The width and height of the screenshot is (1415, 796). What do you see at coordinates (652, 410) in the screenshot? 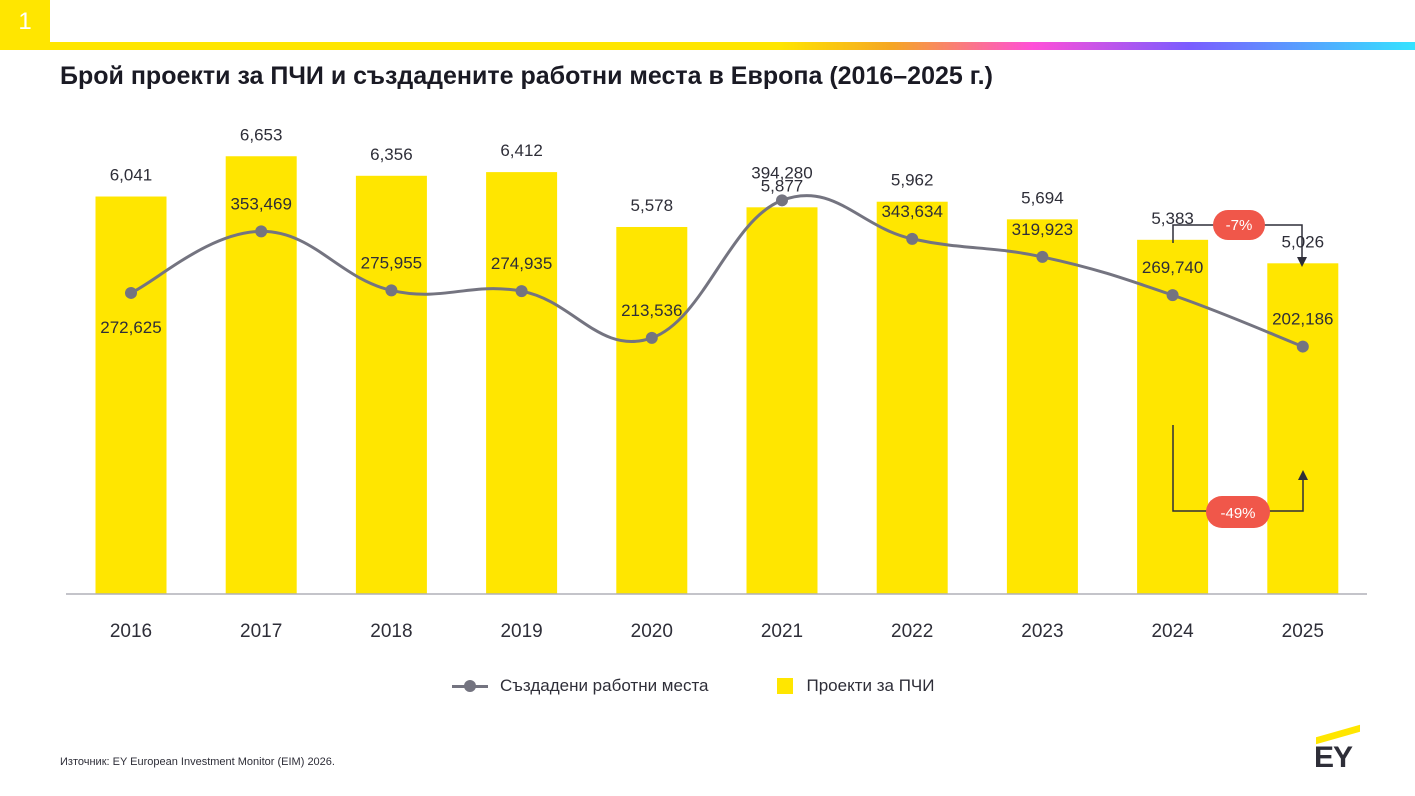
I see `bar-2020` at bounding box center [652, 410].